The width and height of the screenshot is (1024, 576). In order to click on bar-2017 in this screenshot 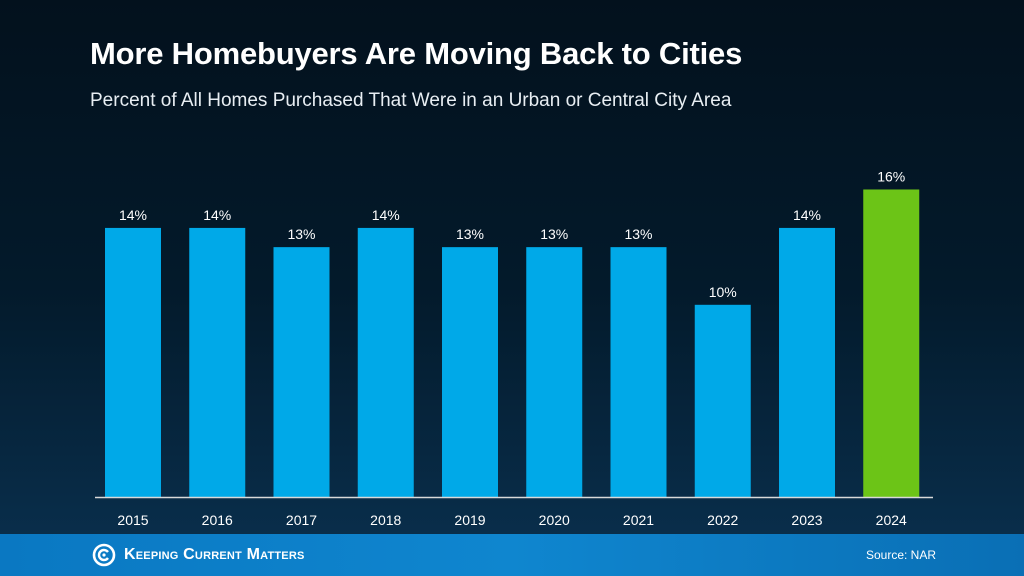, I will do `click(301, 372)`.